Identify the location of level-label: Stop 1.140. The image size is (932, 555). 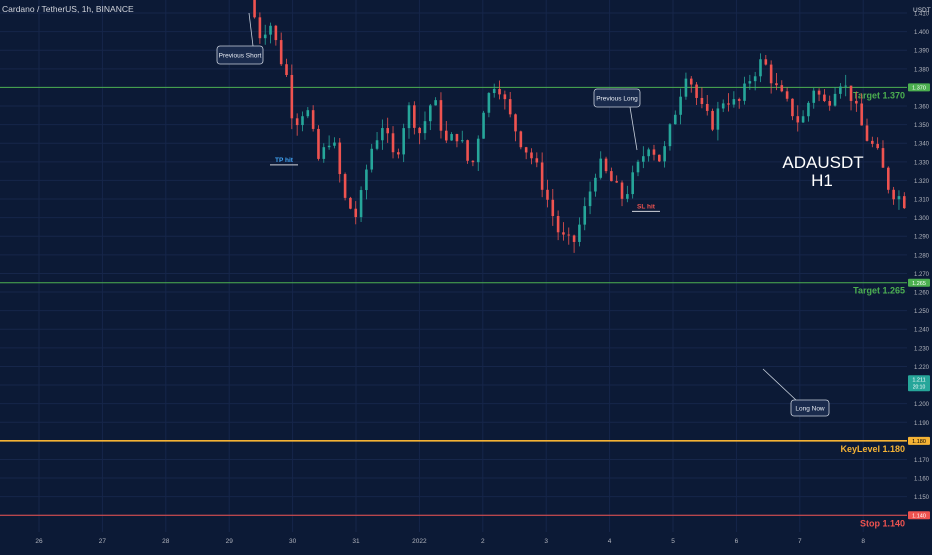
(882, 523).